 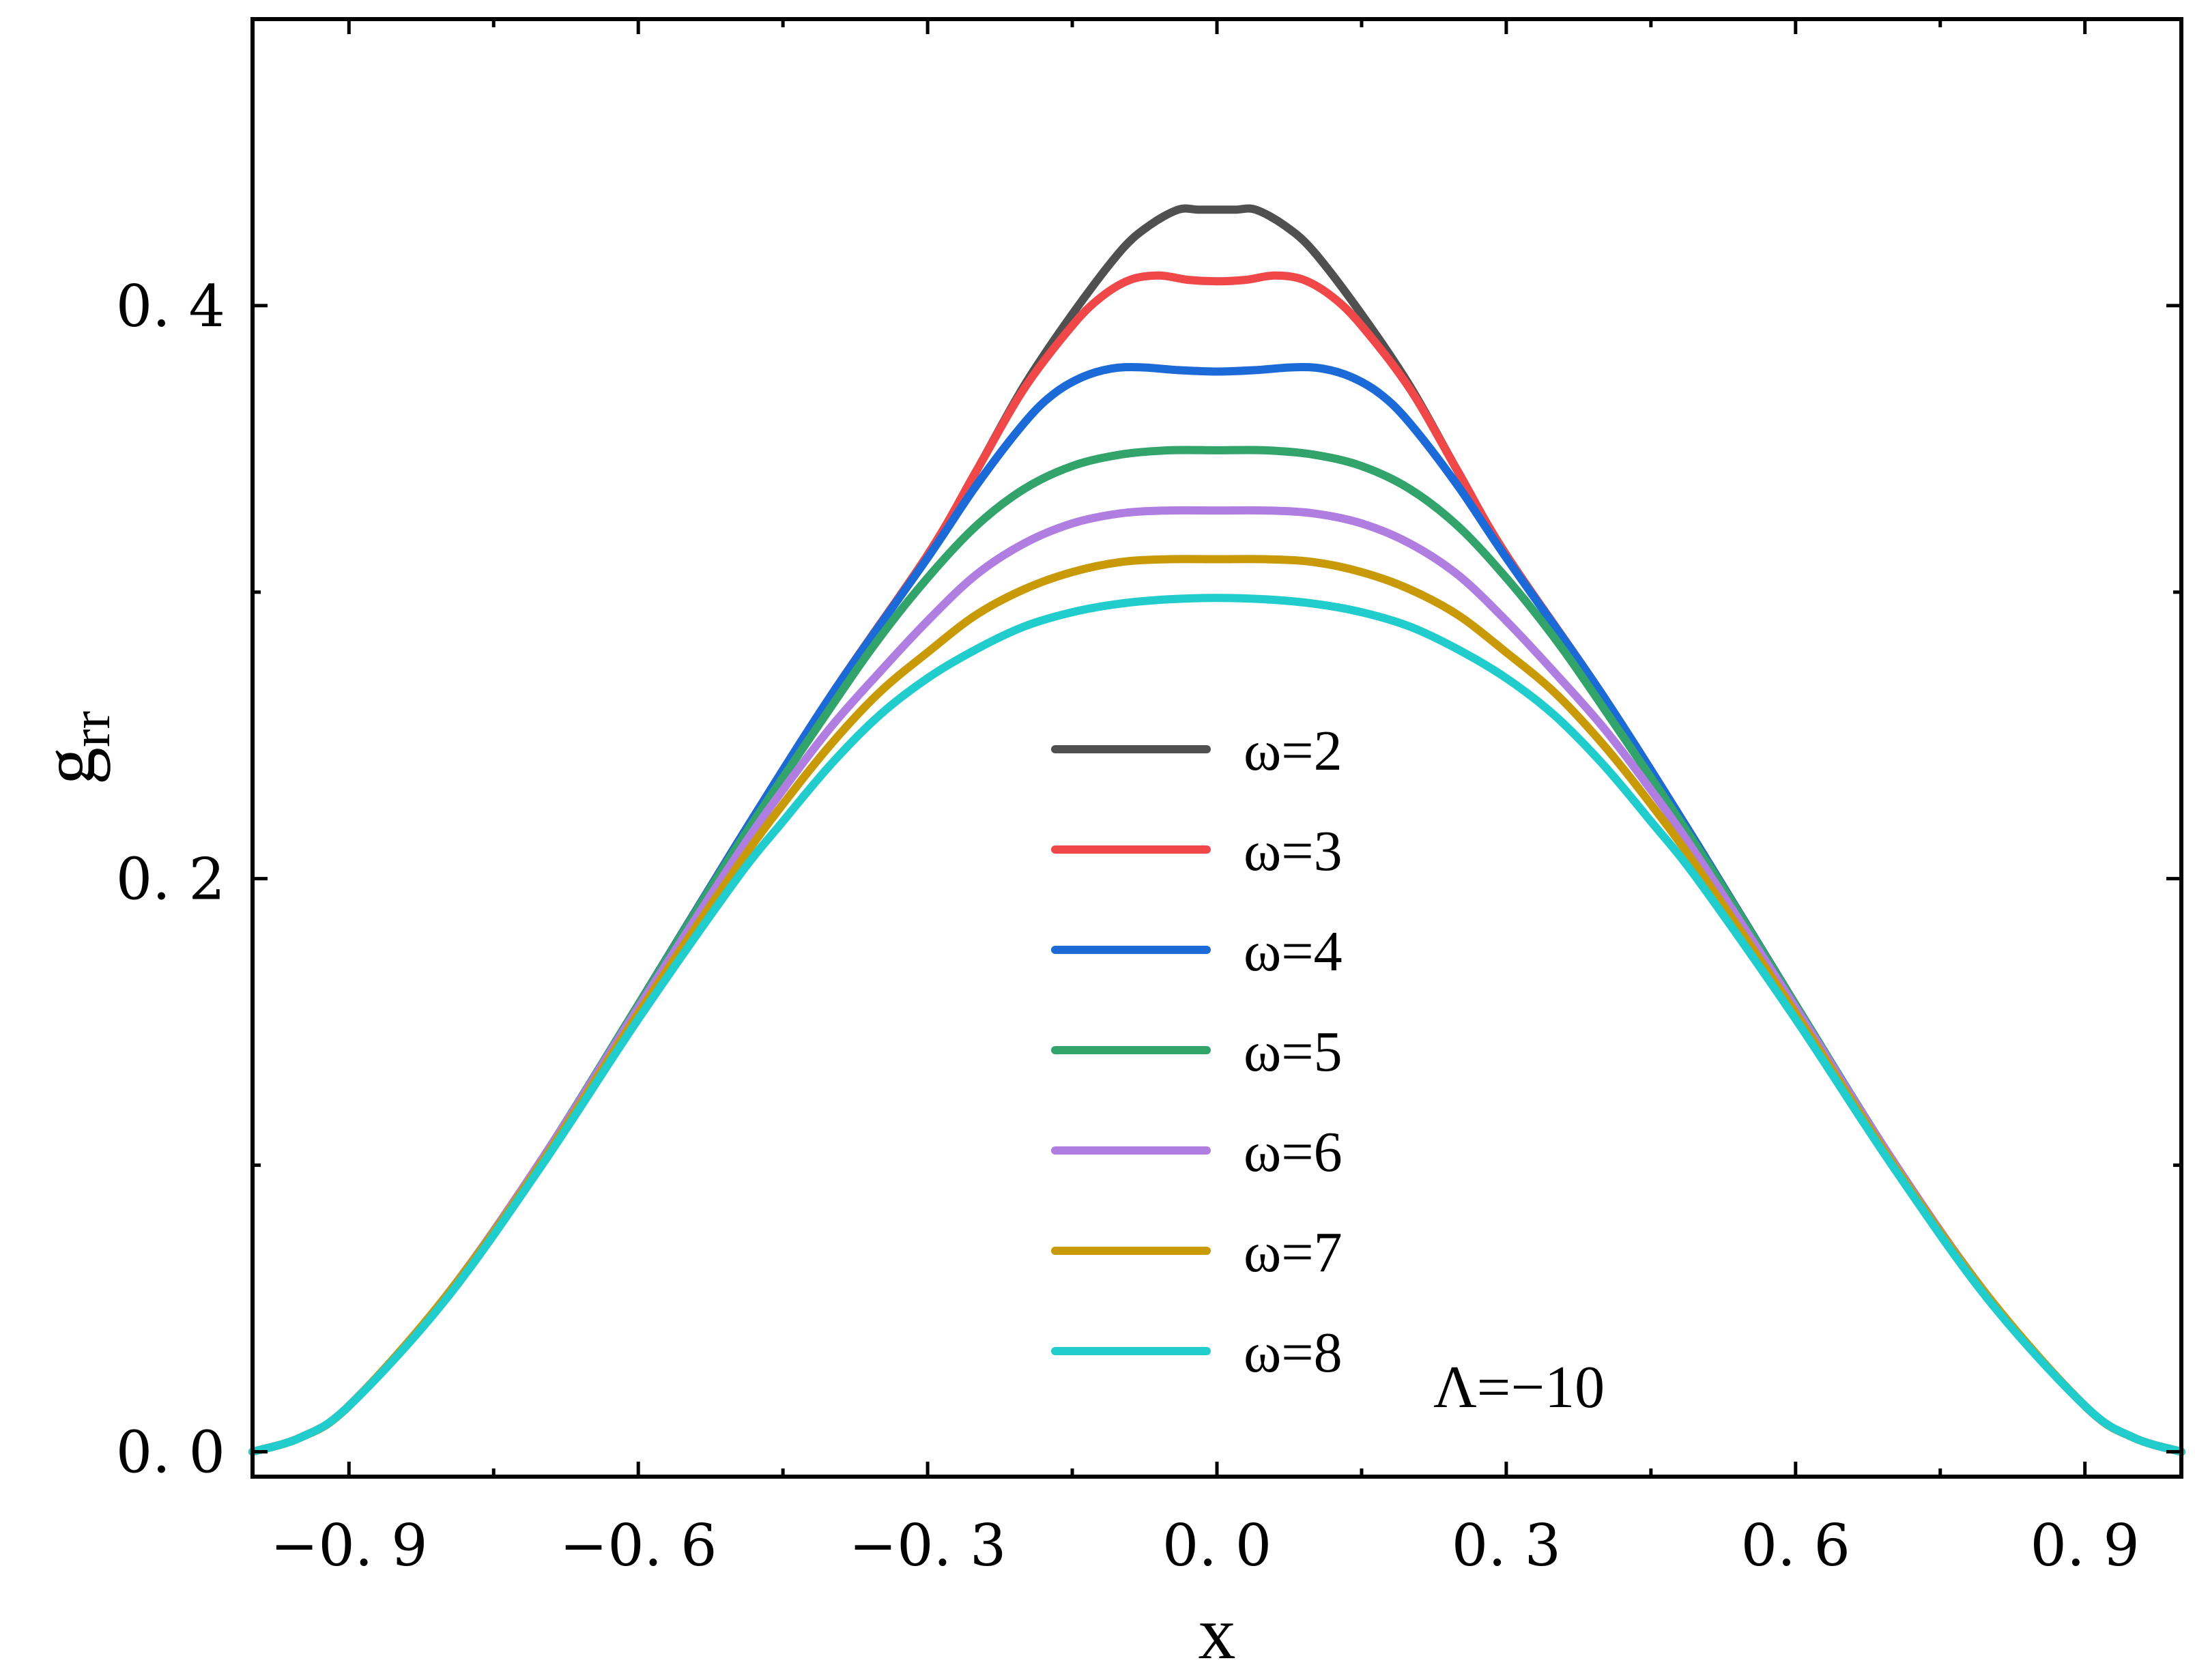 I want to click on x-tick-label: 0. 3, so click(x=1506, y=1545).